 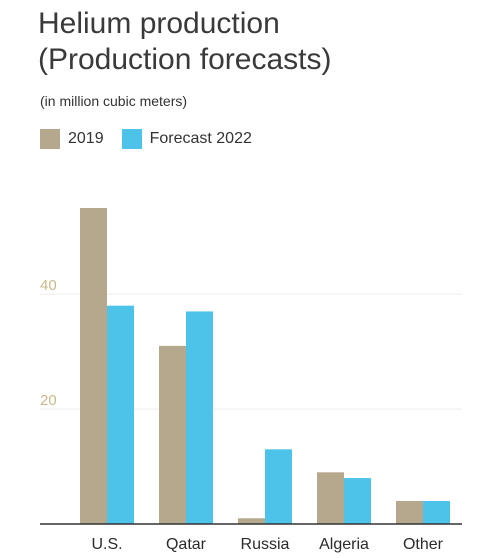 What do you see at coordinates (265, 544) in the screenshot?
I see `x-category-label-russia: Russia` at bounding box center [265, 544].